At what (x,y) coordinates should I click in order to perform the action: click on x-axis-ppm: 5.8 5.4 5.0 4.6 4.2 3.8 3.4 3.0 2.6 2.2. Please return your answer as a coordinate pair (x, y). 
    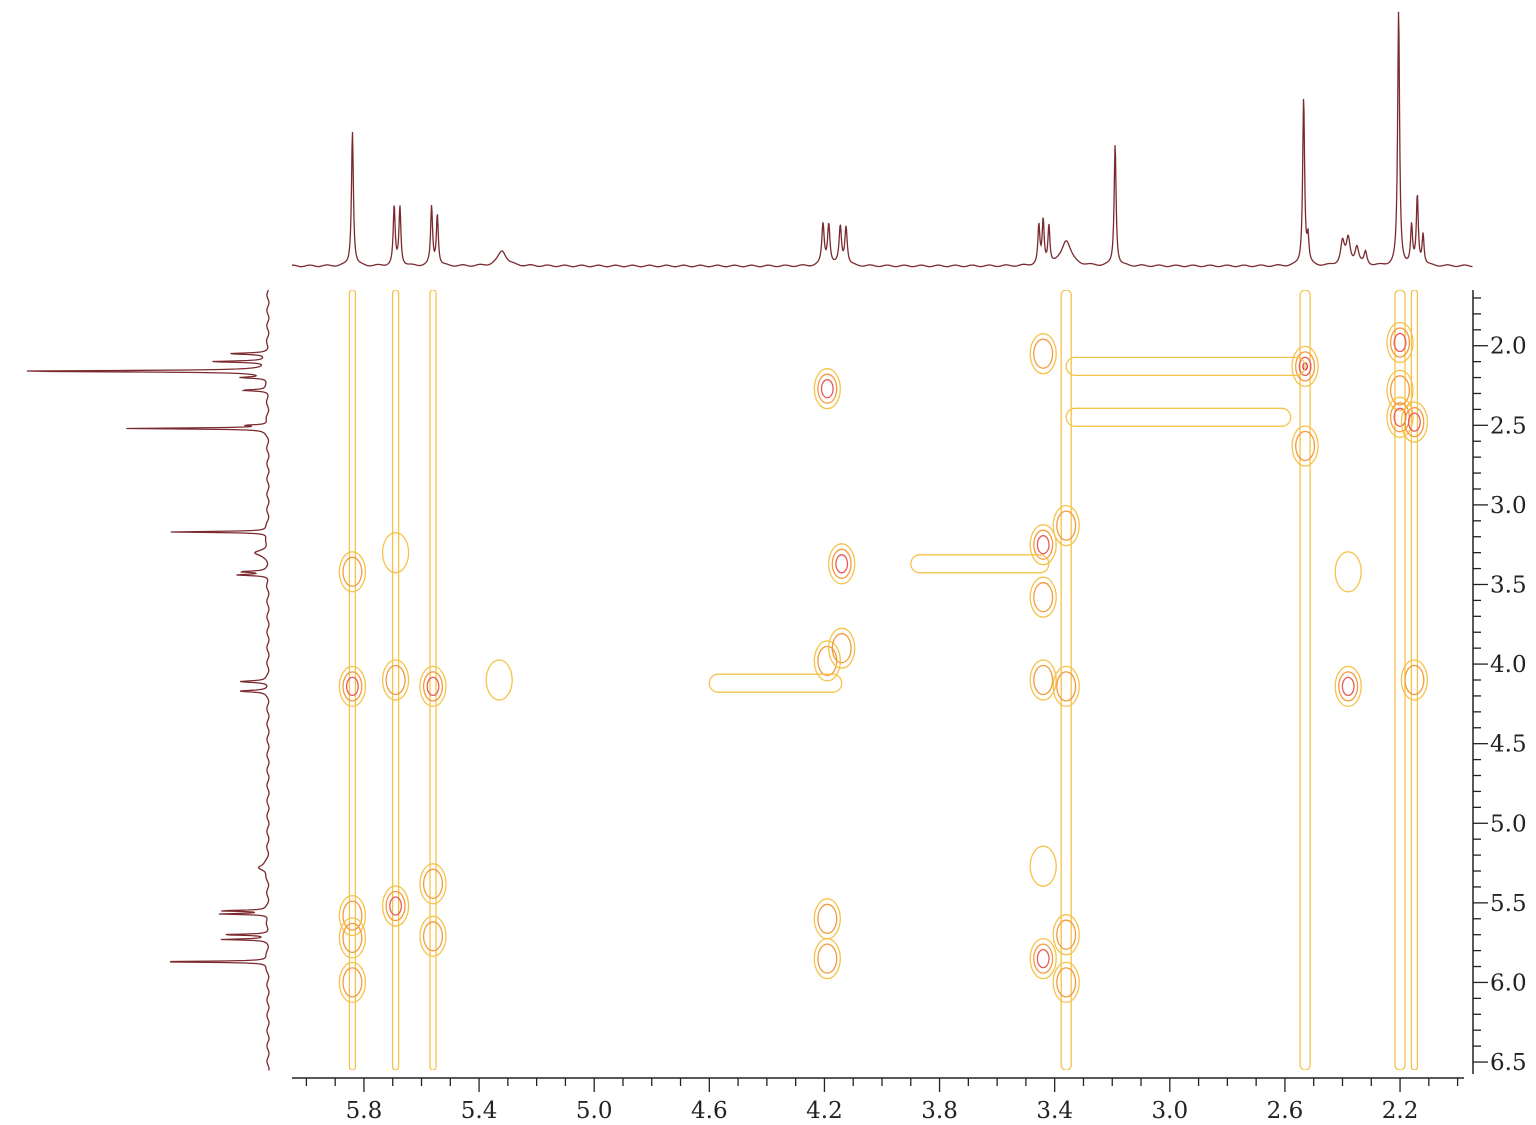
    Looking at the image, I should click on (878, 1100).